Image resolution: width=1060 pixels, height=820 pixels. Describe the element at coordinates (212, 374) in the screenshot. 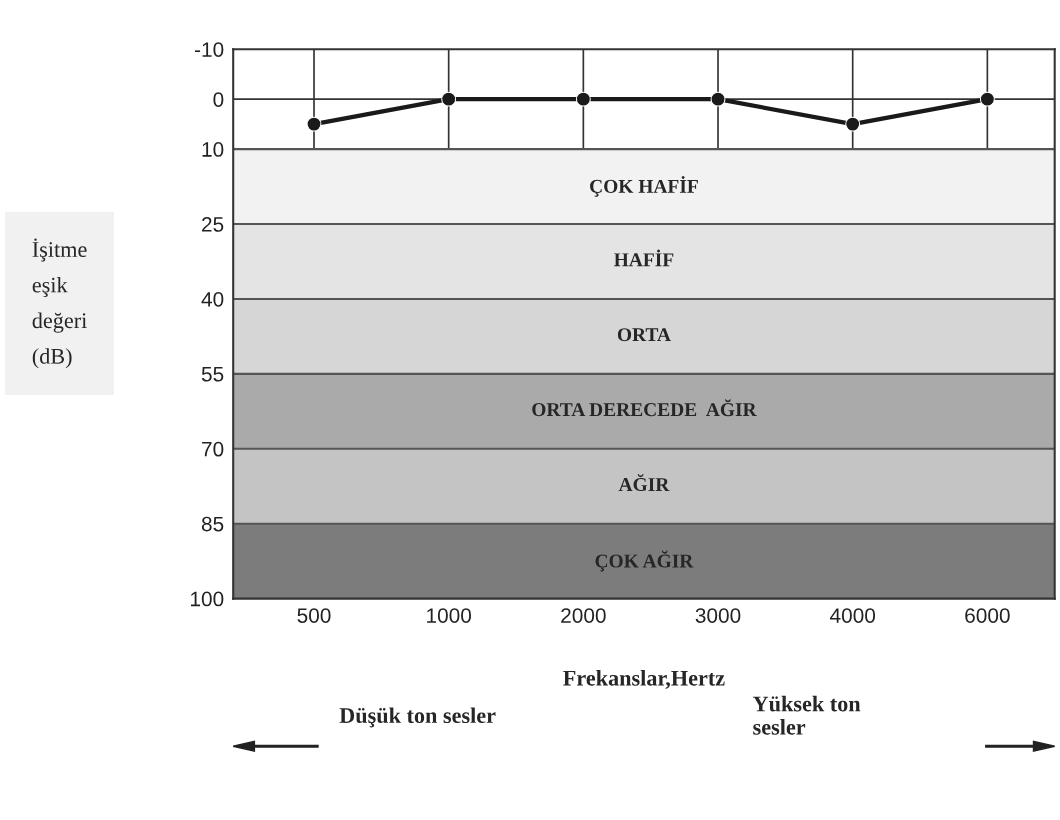

I see `y-tick-label: 55` at that location.